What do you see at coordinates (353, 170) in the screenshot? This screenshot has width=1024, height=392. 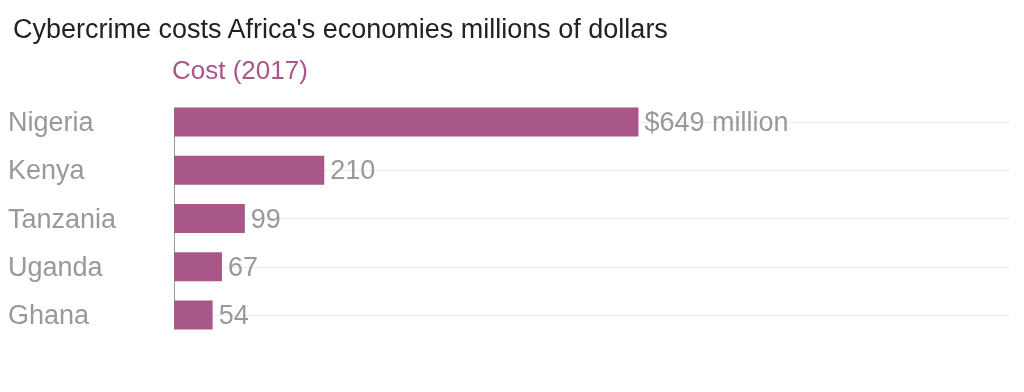 I see `data-label: 210` at bounding box center [353, 170].